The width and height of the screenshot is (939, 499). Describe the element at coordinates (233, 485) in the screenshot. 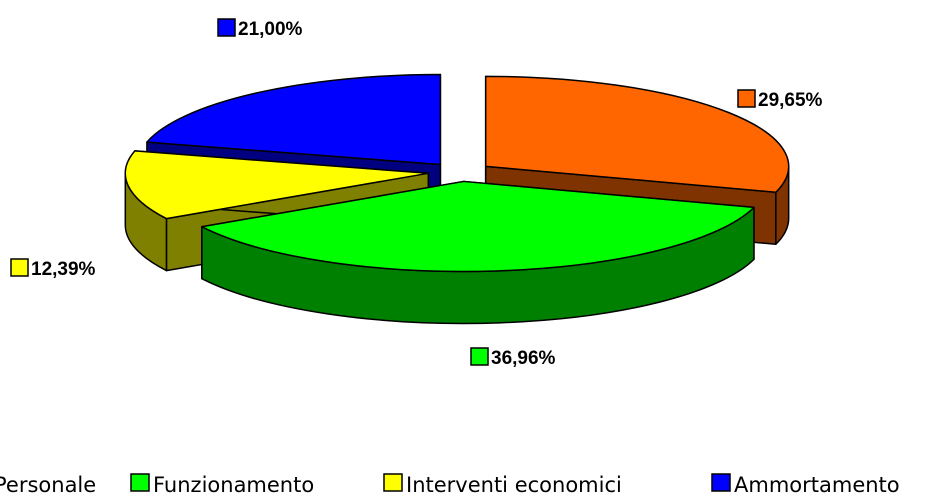

I see `legend-label: Funzionamento` at that location.